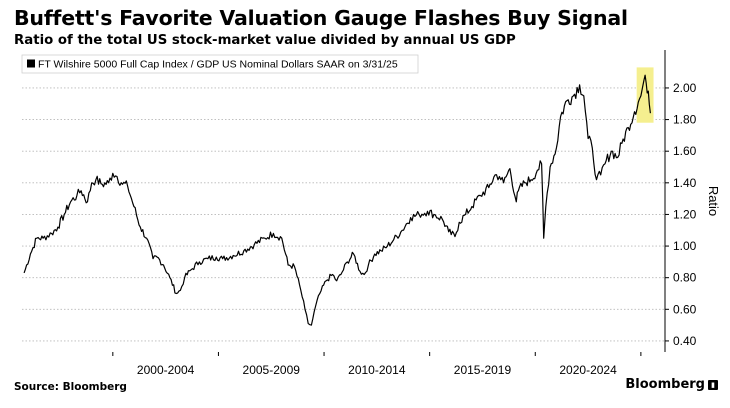 The image size is (730, 408). Describe the element at coordinates (713, 201) in the screenshot. I see `y-axis-label: Ratio` at that location.